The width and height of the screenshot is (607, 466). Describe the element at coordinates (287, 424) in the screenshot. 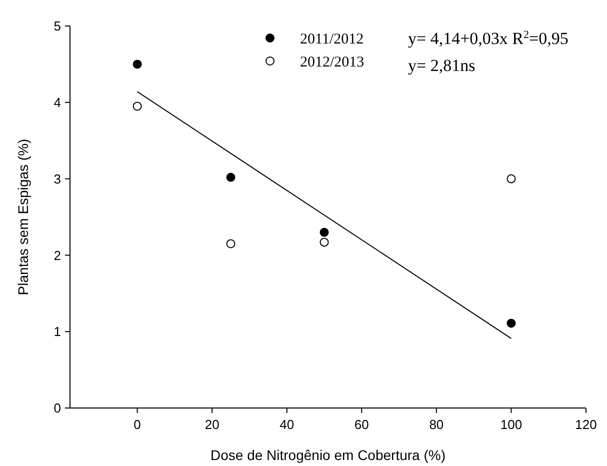

I see `x-tick-label: 40` at that location.